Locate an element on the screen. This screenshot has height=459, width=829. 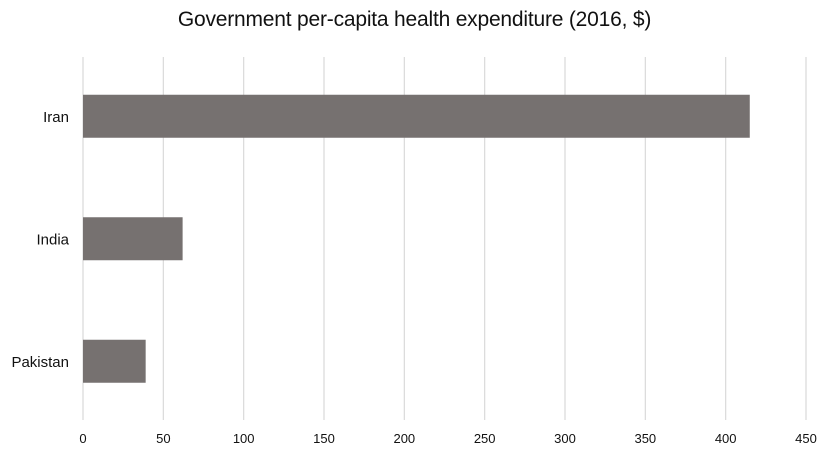
category-label-india: India is located at coordinates (52, 239).